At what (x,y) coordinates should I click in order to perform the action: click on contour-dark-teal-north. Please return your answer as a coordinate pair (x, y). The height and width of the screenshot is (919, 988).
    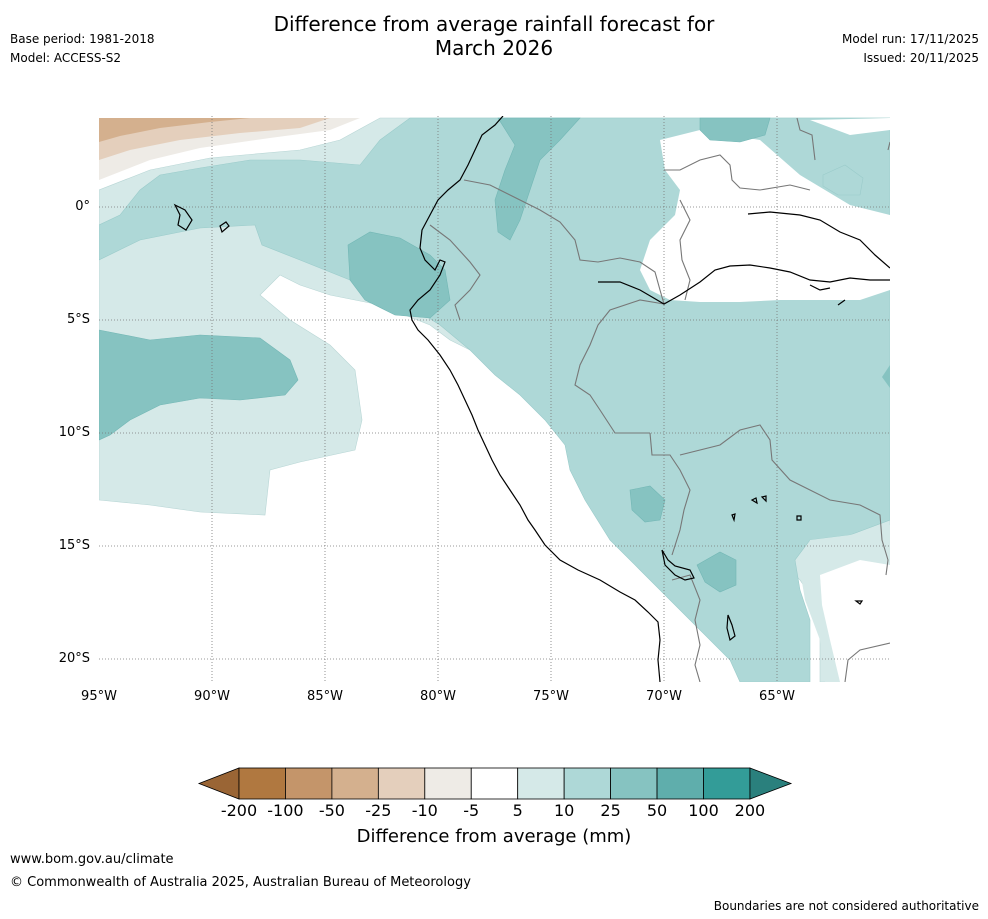
    Looking at the image, I should click on (537, 179).